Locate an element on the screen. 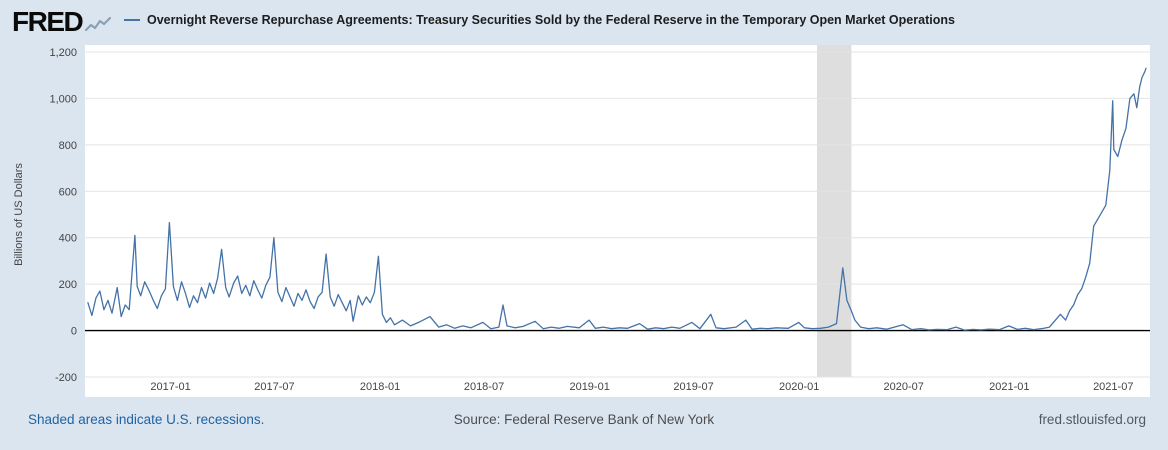 This screenshot has height=450, width=1168. y-tick-label: 800 is located at coordinates (68, 146).